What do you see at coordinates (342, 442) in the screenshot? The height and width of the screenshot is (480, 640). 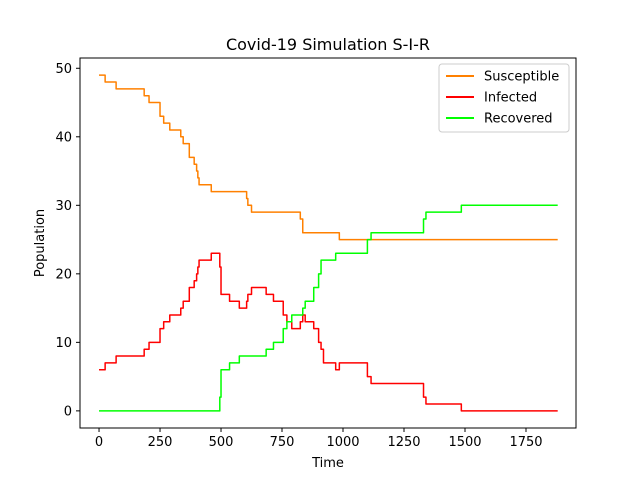 I see `x-tick-label: 1000` at bounding box center [342, 442].